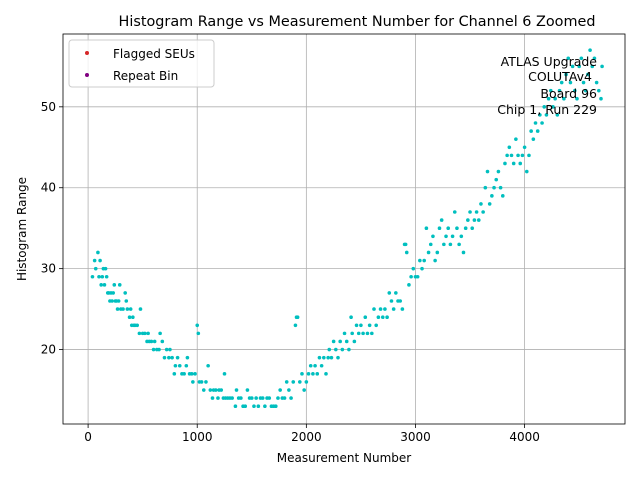  I want to click on annotation-line-4: Chip 1, Run 229, so click(547, 109).